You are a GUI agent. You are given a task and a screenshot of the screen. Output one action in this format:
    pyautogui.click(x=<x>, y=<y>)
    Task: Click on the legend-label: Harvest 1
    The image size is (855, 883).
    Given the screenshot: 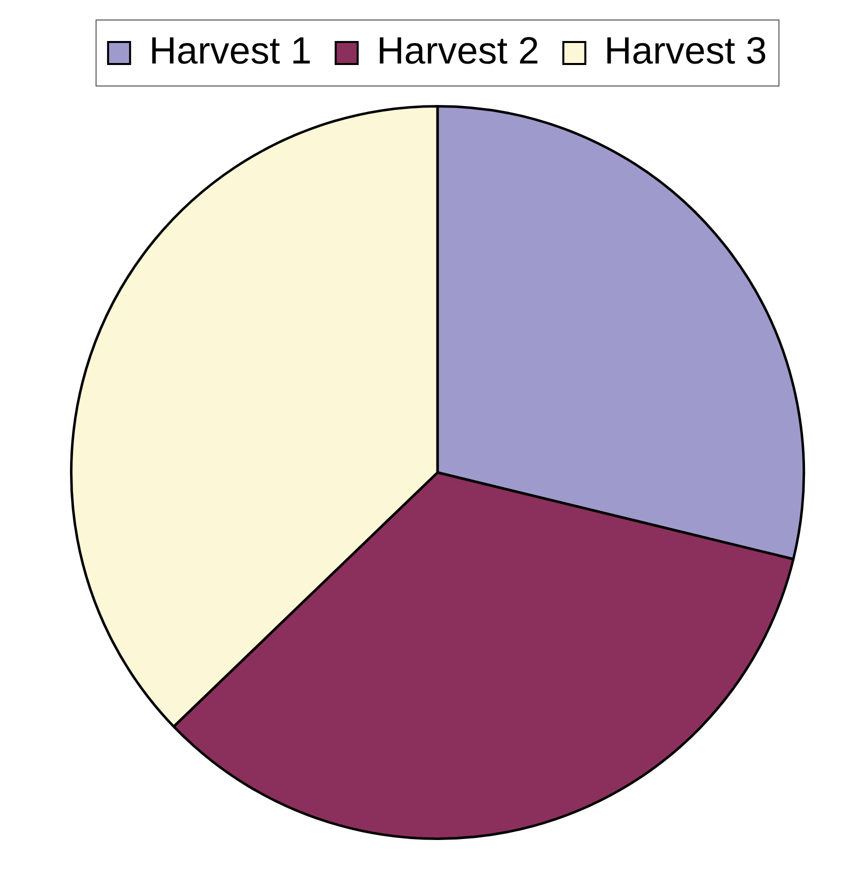 What is the action you would take?
    pyautogui.click(x=230, y=51)
    